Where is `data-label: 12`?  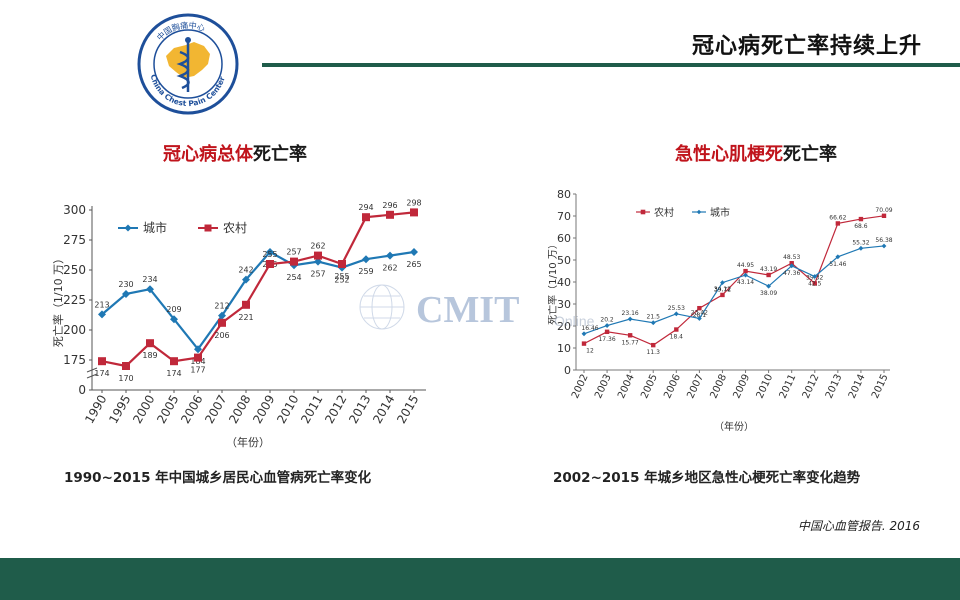
data-label: 12 is located at coordinates (590, 351).